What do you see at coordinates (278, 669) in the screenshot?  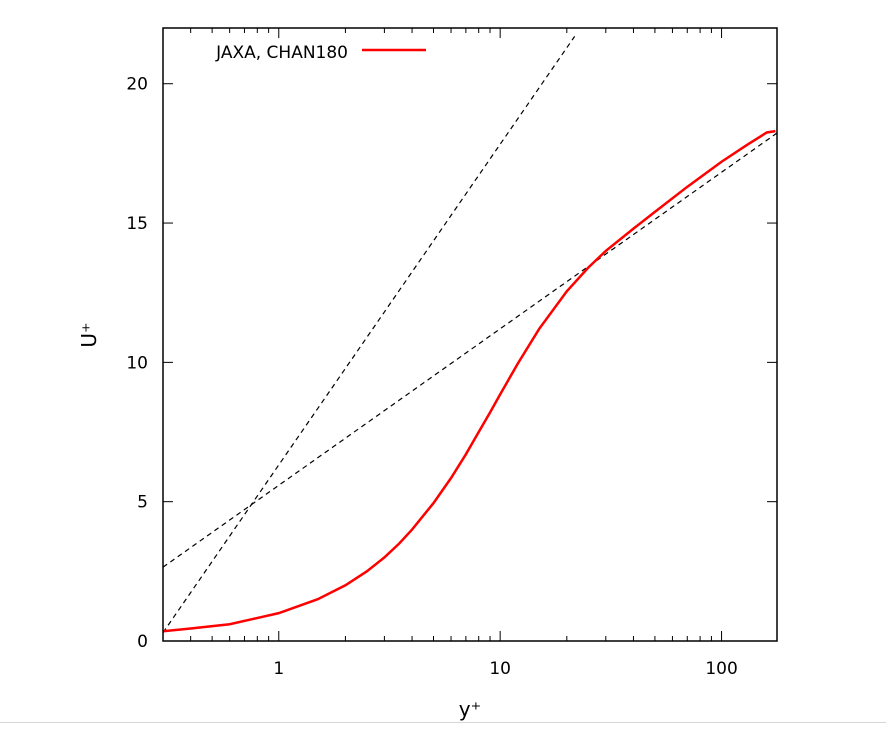 I see `x-tick-label: 1` at bounding box center [278, 669].